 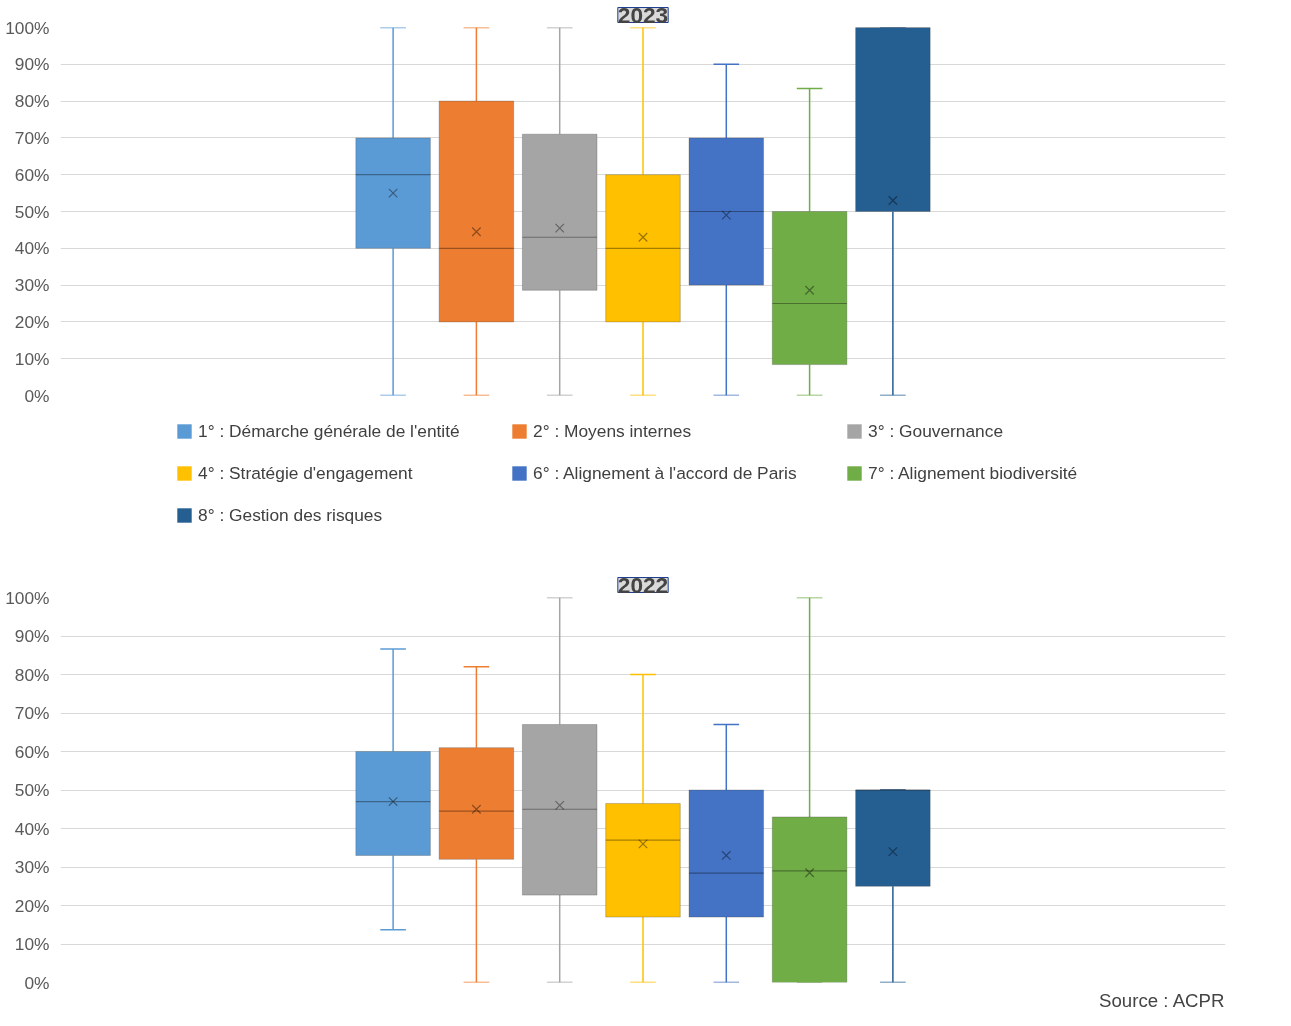 I want to click on legend-label: 1° : Démarche générale de l'entité, so click(x=329, y=431).